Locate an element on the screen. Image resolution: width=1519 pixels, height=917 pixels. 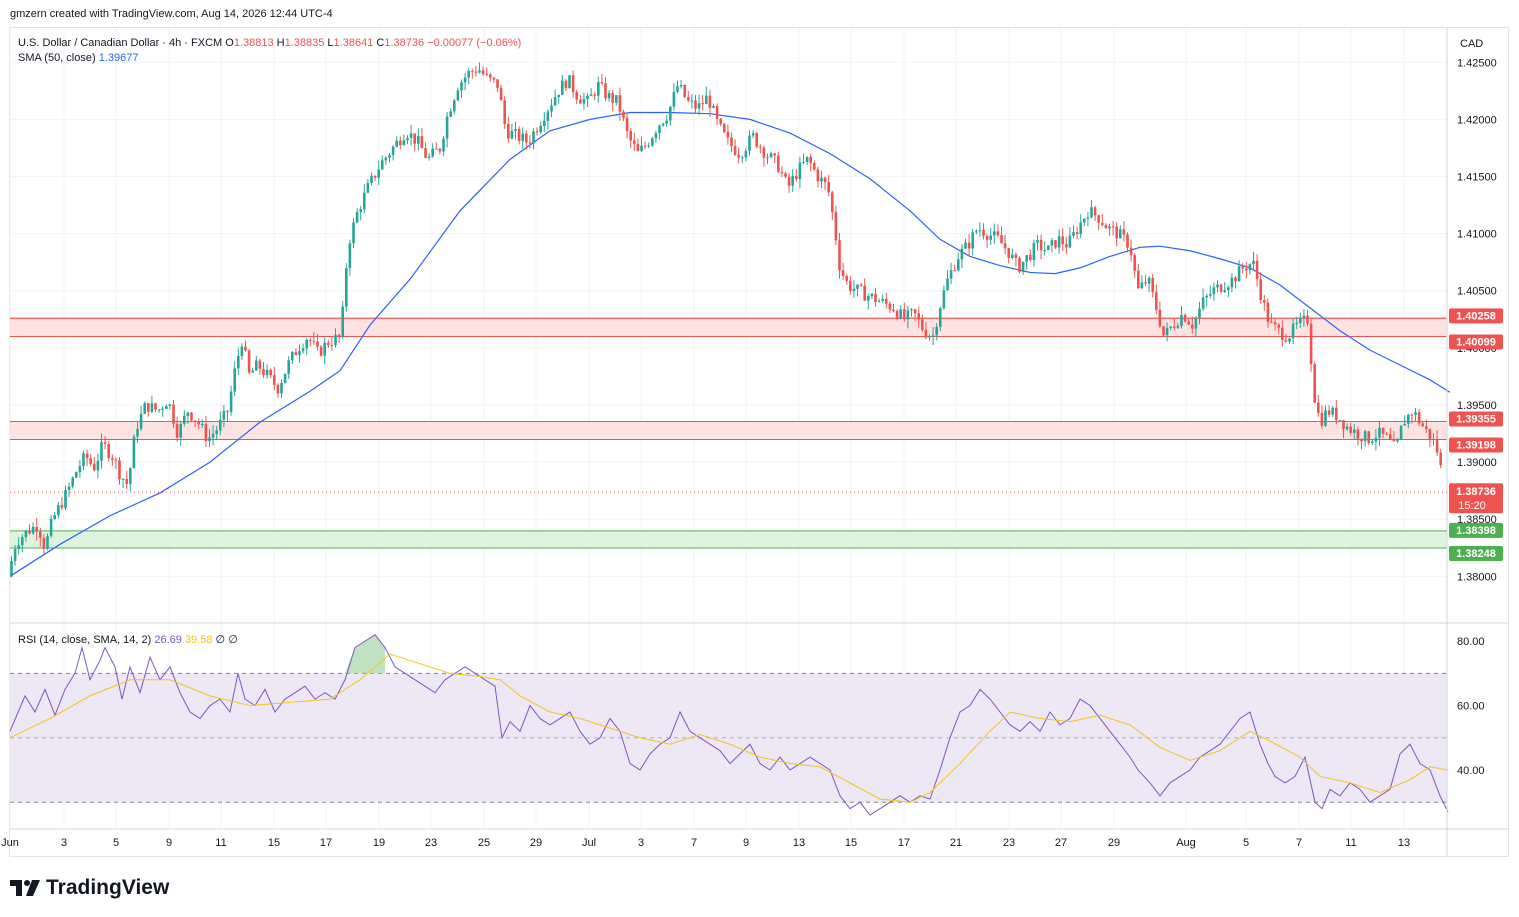
sma-label: SMA (50, close) is located at coordinates (57, 58).